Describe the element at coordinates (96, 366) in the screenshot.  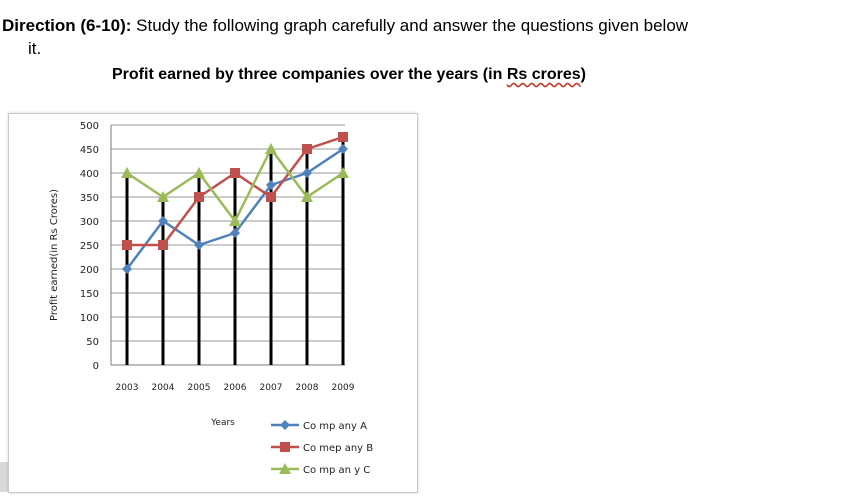
I see `y-tick-label: 0` at that location.